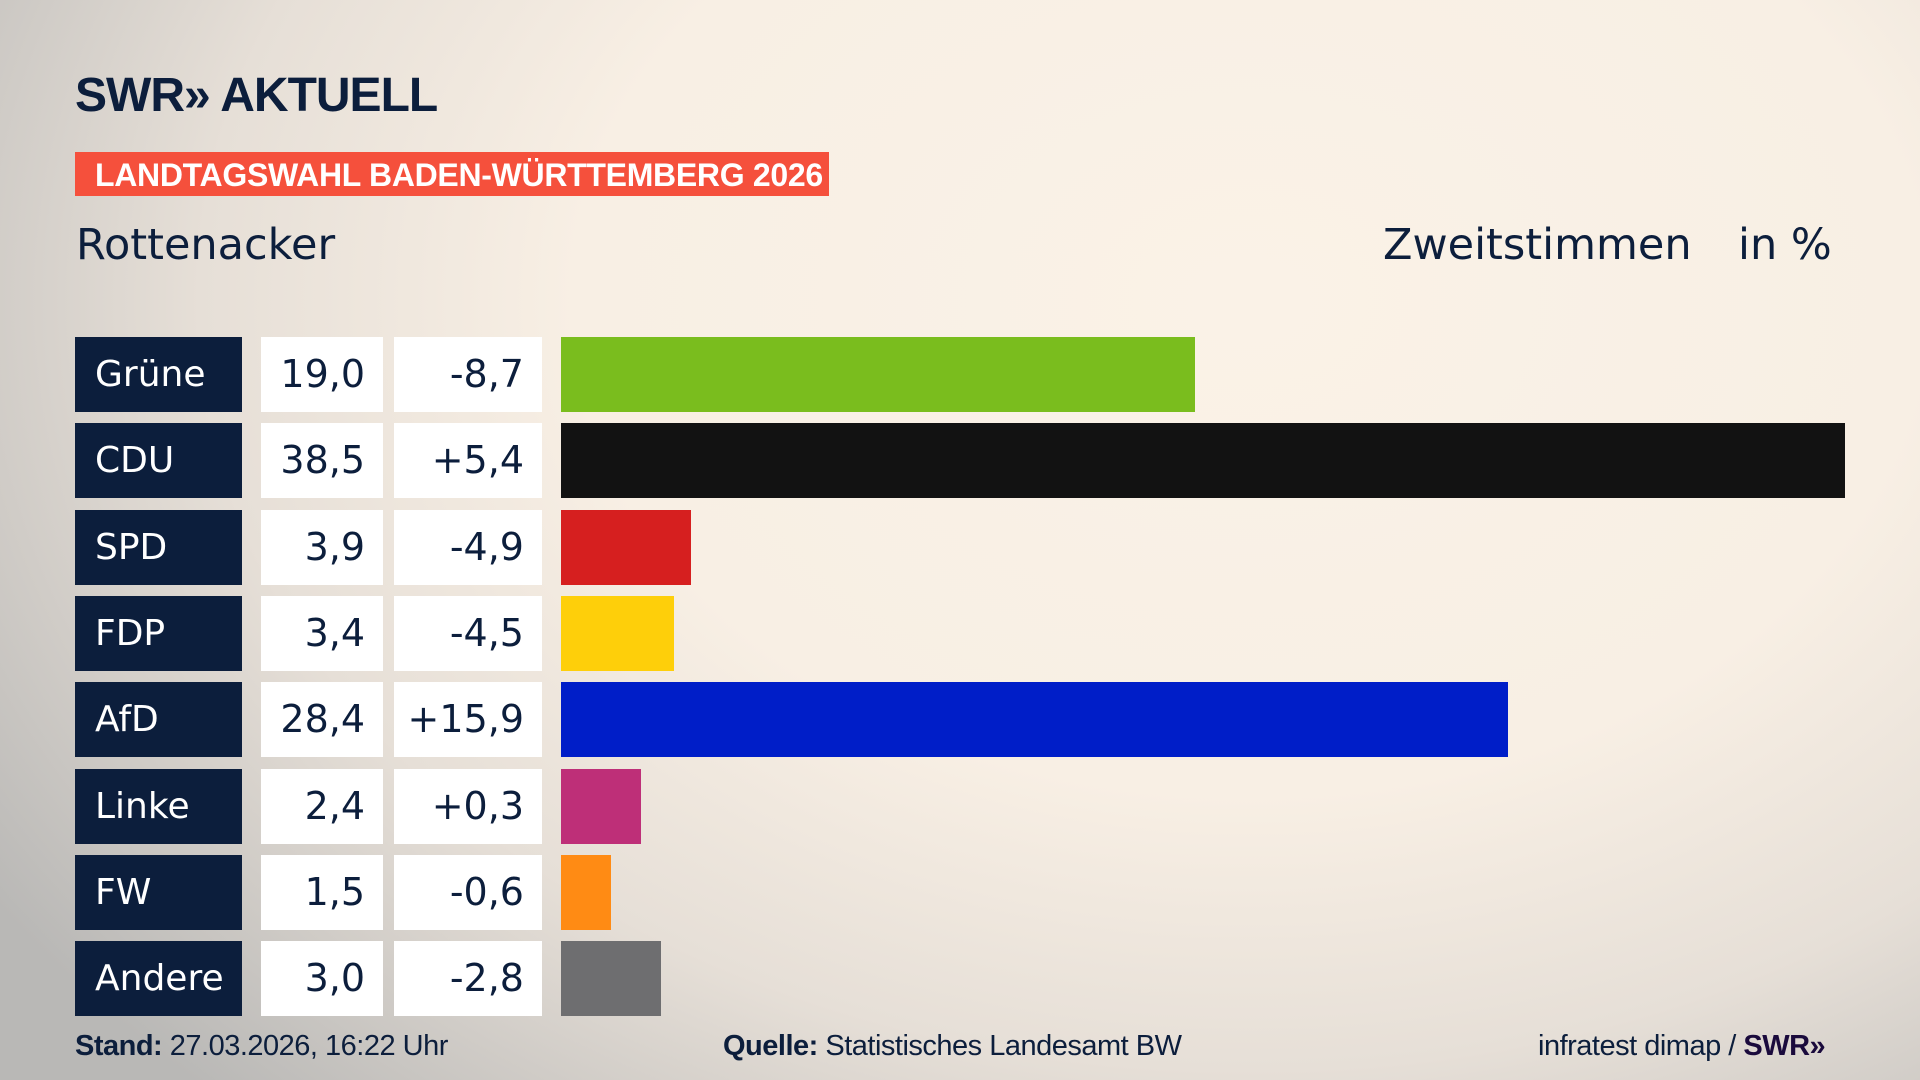 This screenshot has height=1080, width=1920. I want to click on credit: infratest dimap / SWR», so click(1682, 1046).